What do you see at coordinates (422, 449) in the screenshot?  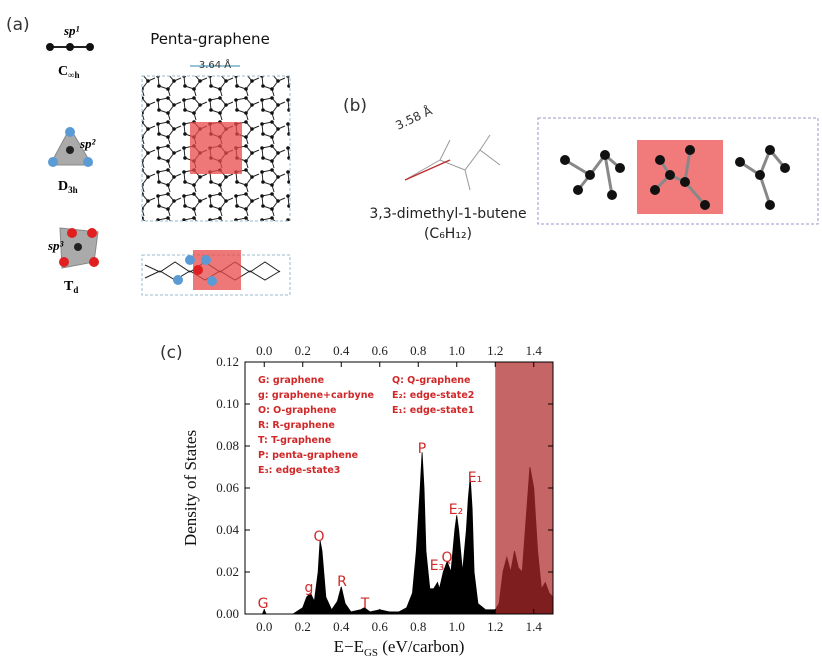 I see `peak-label: P` at bounding box center [422, 449].